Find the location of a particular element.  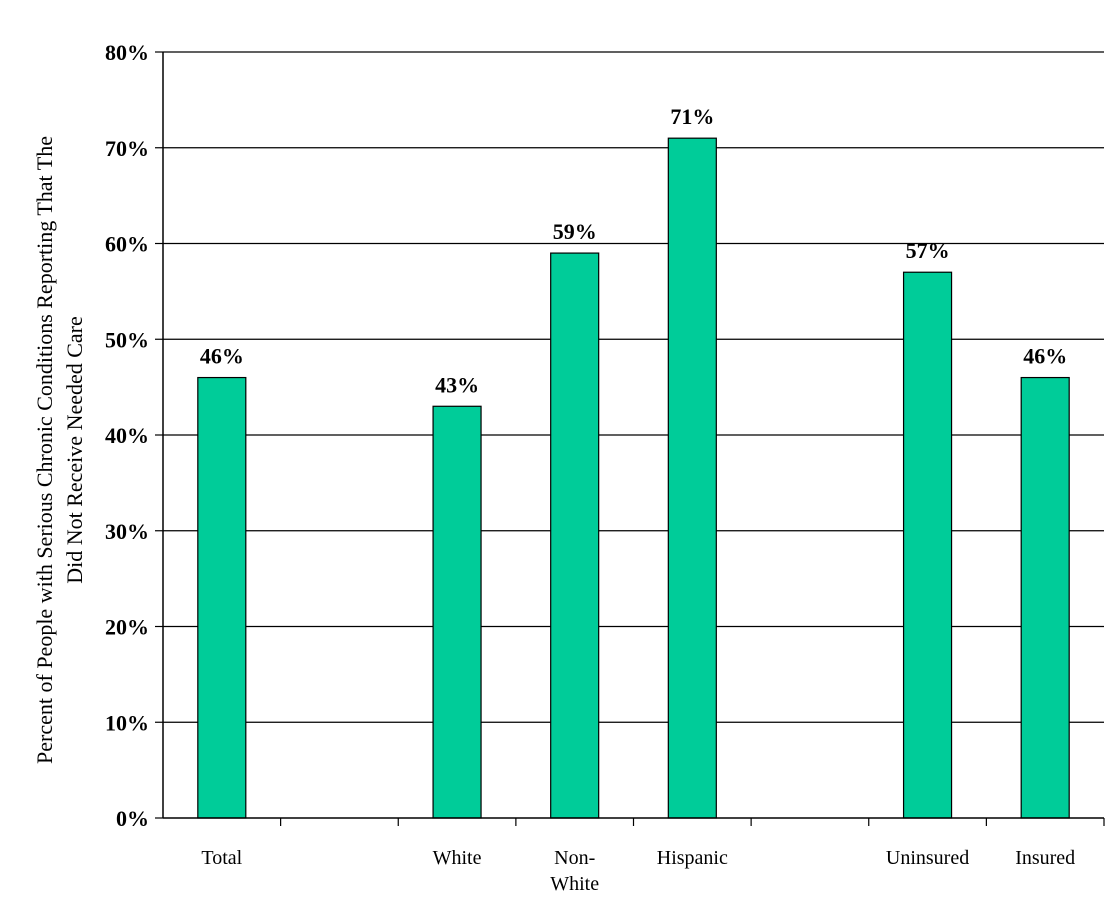

y-tick-label: 40% is located at coordinates (127, 435).